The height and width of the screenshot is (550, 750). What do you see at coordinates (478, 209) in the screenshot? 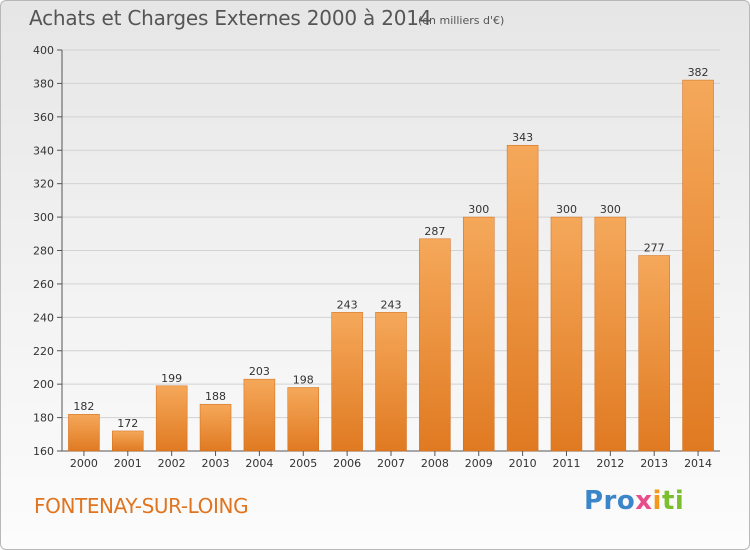
I see `data-label-2009: 300` at bounding box center [478, 209].